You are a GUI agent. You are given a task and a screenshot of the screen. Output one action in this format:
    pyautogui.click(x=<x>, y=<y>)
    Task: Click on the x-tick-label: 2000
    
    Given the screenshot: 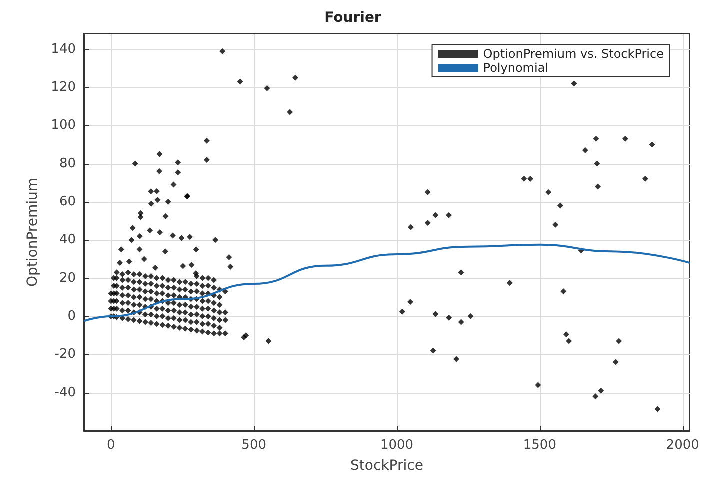 What is the action you would take?
    pyautogui.click(x=683, y=445)
    